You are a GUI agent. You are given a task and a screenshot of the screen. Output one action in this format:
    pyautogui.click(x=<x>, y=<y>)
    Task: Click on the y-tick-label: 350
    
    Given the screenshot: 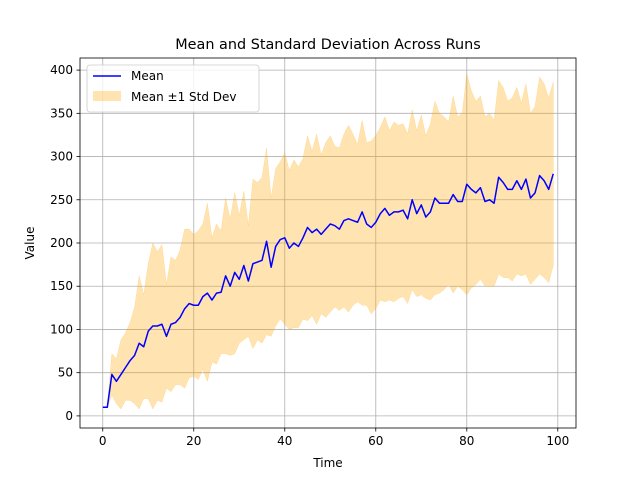 What is the action you would take?
    pyautogui.click(x=61, y=113)
    